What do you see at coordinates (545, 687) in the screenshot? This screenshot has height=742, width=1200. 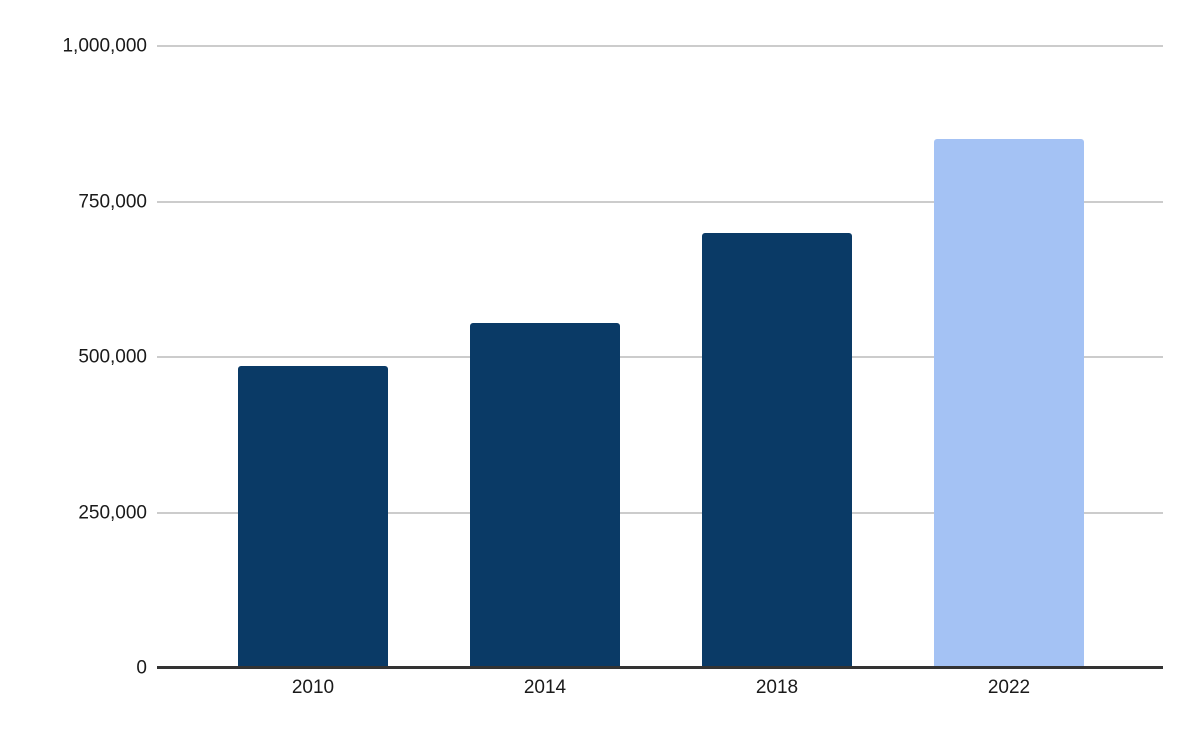 I see `x-axis-tick-label: 2014` at bounding box center [545, 687].